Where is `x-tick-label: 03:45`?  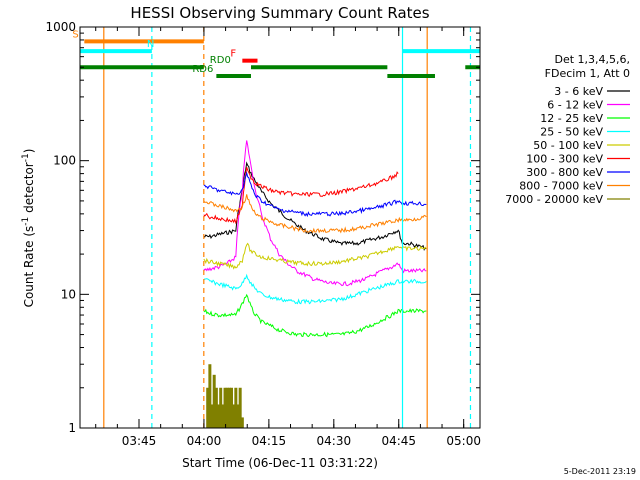 x-tick-label: 03:45 is located at coordinates (139, 441).